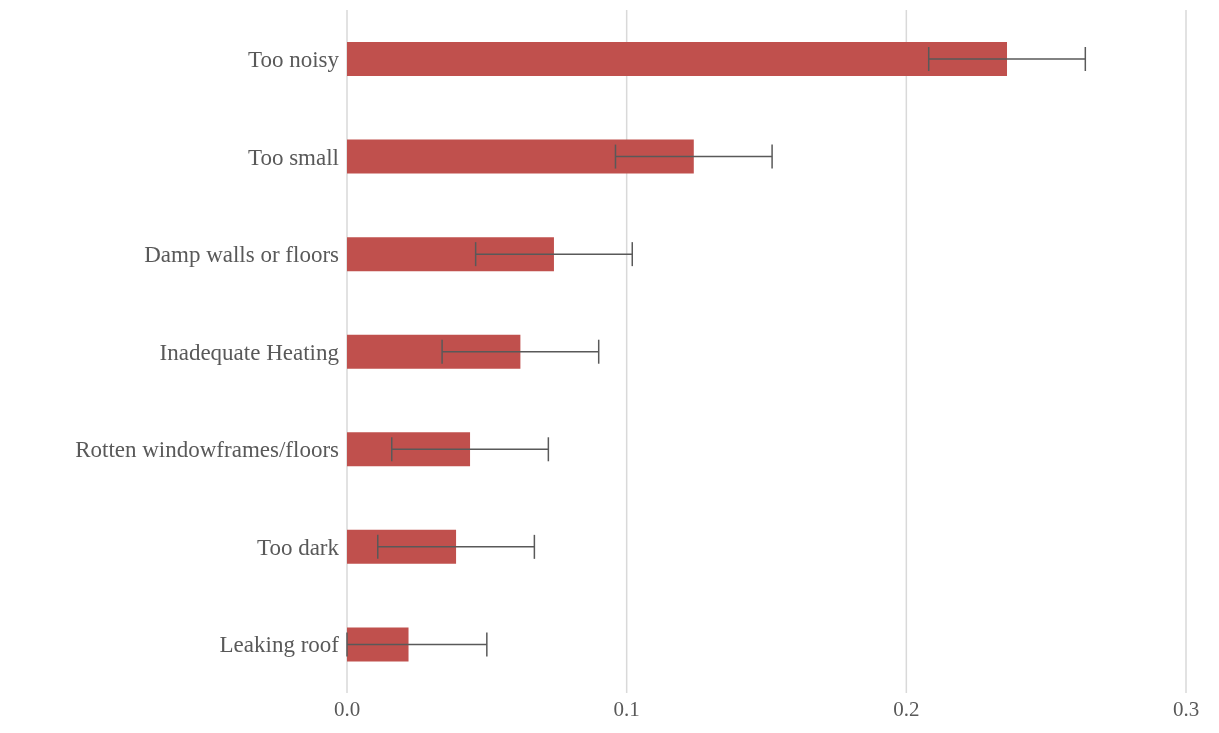 The height and width of the screenshot is (733, 1219). Describe the element at coordinates (626, 708) in the screenshot. I see `x-tick-label: 0.1` at that location.